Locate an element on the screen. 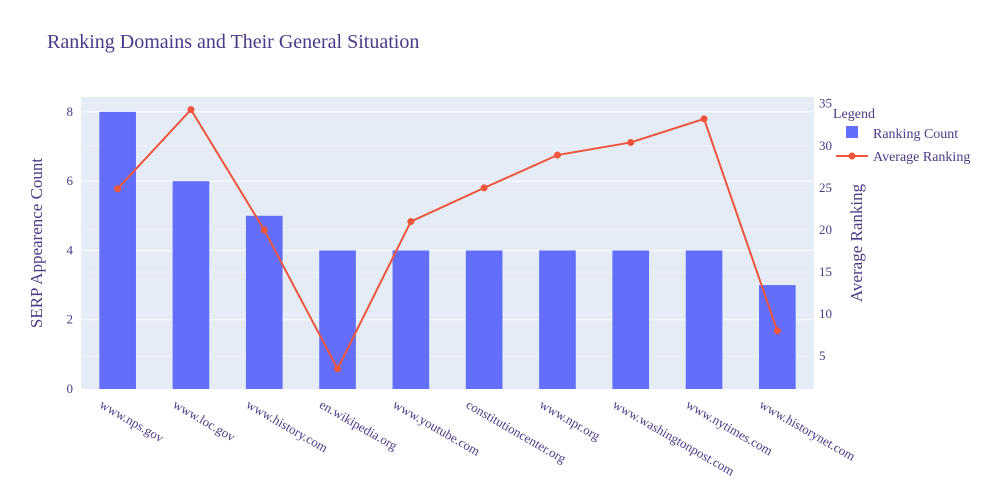  y-tick-label: 6 is located at coordinates (70, 180).